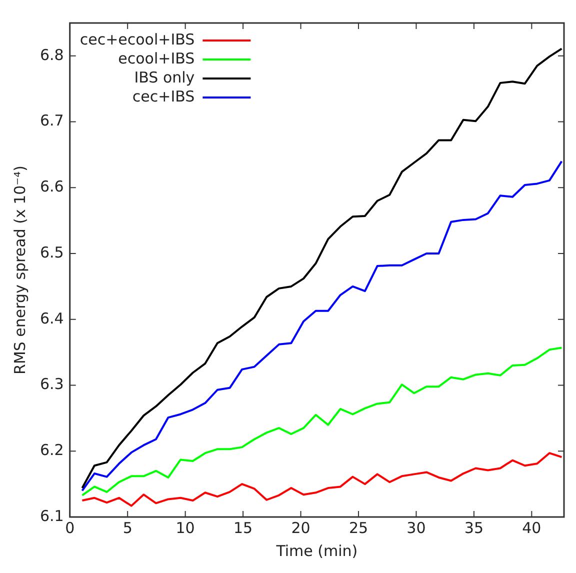  What do you see at coordinates (416, 527) in the screenshot?
I see `x-tick-label: 30` at bounding box center [416, 527].